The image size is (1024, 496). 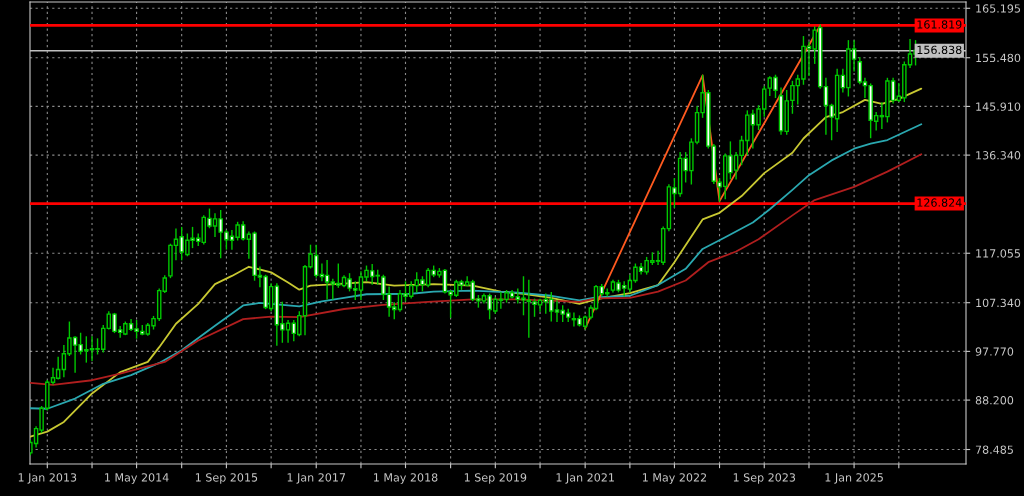 What do you see at coordinates (703, 177) in the screenshot?
I see `line-series` at bounding box center [703, 177].